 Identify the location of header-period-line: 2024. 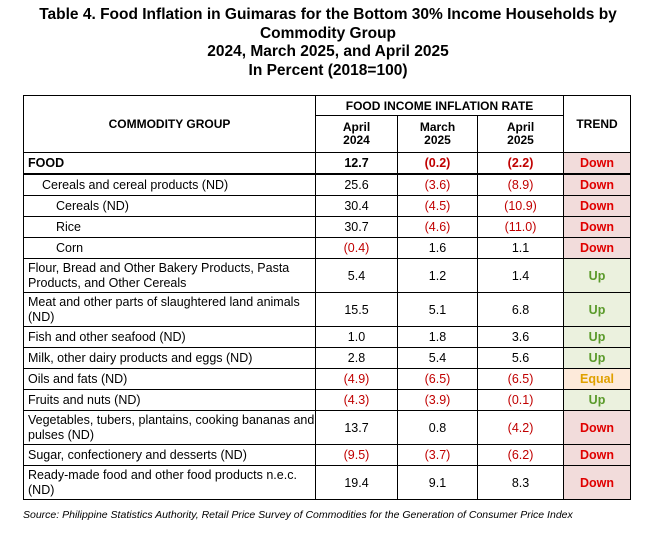
(356, 140).